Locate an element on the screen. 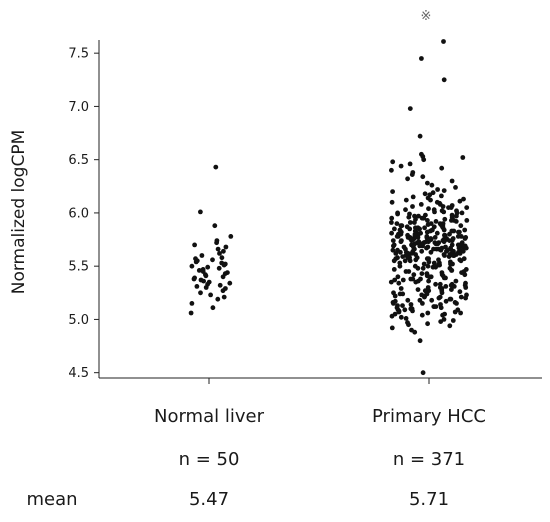 This screenshot has height=522, width=550. category-label-normal-liver: Normal liver is located at coordinates (209, 416).